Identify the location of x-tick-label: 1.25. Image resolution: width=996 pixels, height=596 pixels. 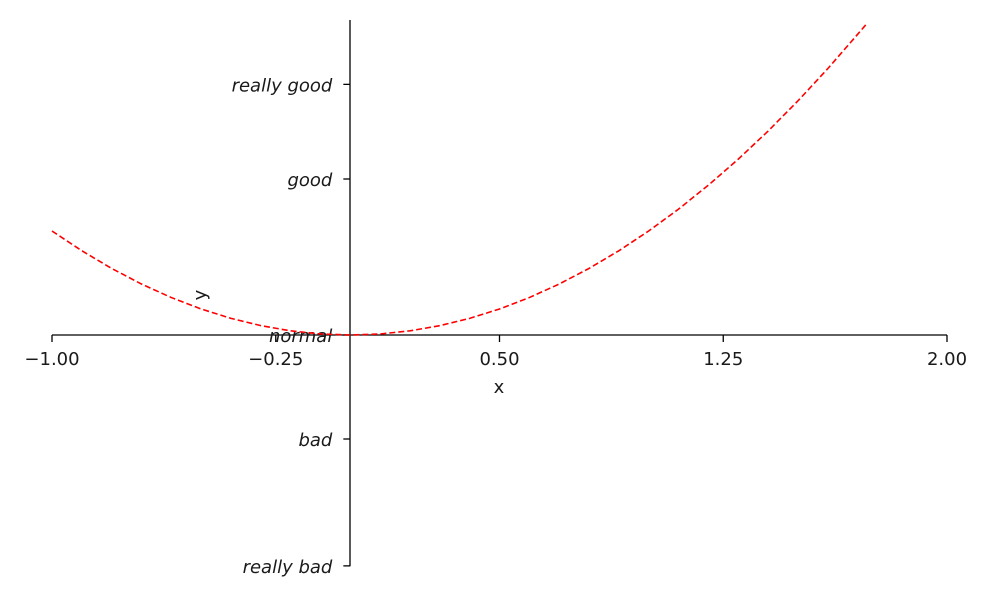
(723, 359).